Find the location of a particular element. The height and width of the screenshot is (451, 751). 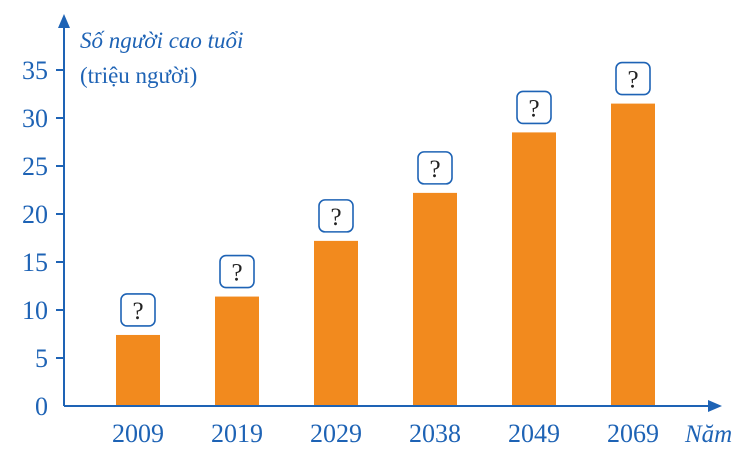

y-tick-label: 10 is located at coordinates (35, 310).